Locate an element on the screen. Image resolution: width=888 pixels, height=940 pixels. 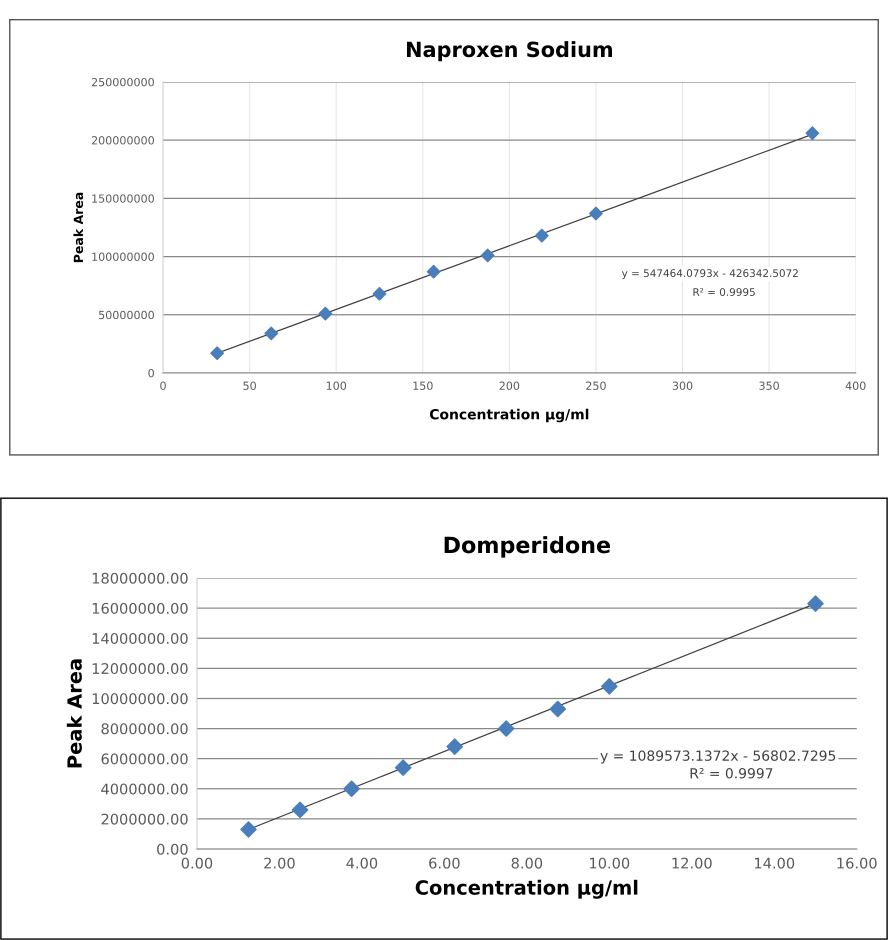
x-tick-label: 350 is located at coordinates (769, 386).